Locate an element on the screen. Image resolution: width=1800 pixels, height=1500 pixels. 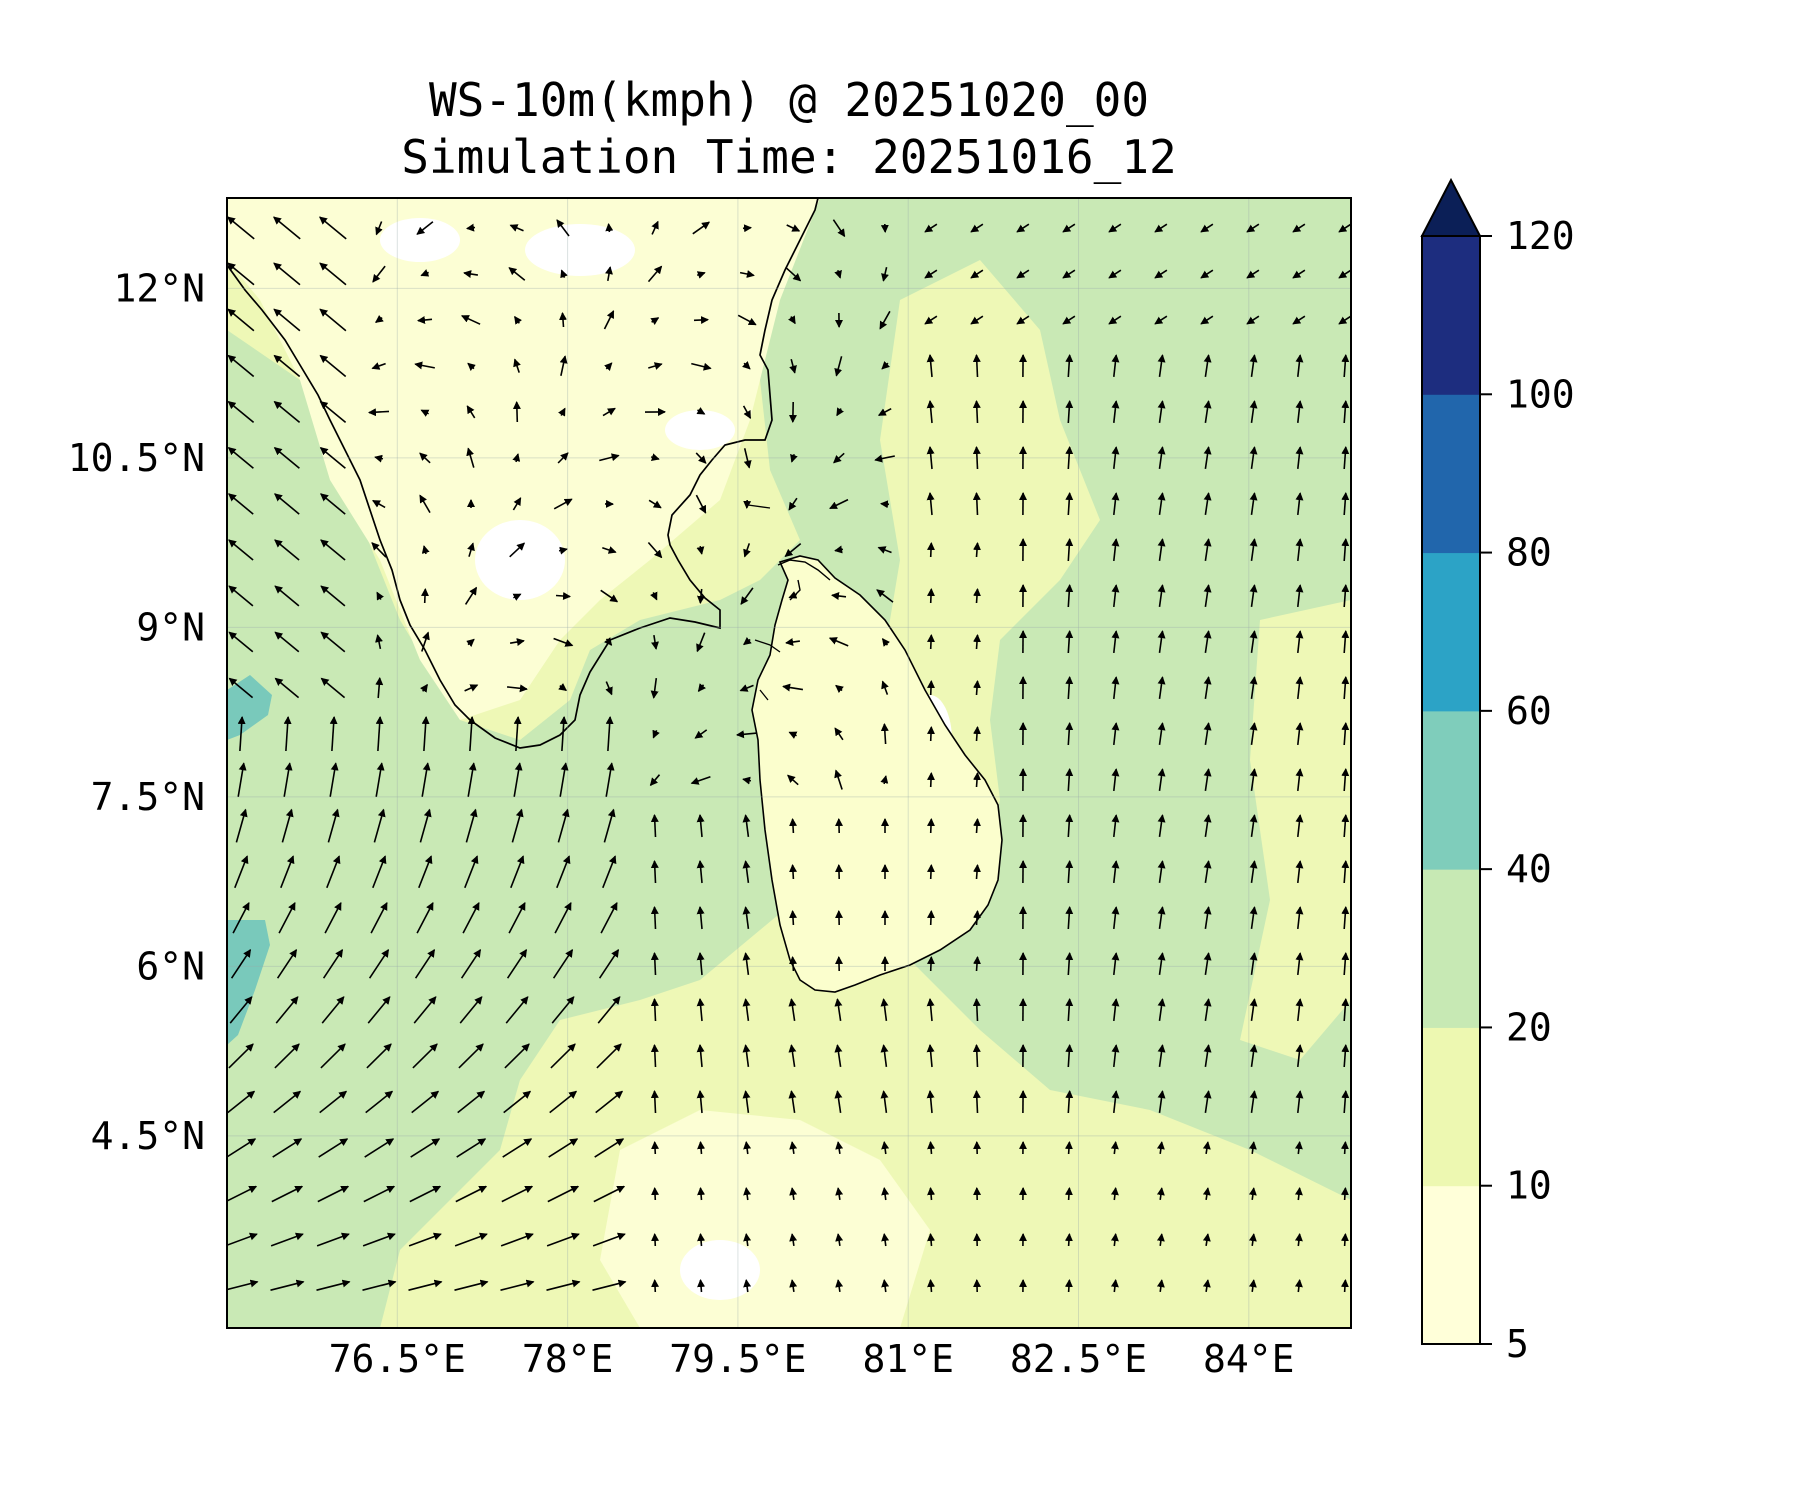
india-coastline is located at coordinates (523, 473).